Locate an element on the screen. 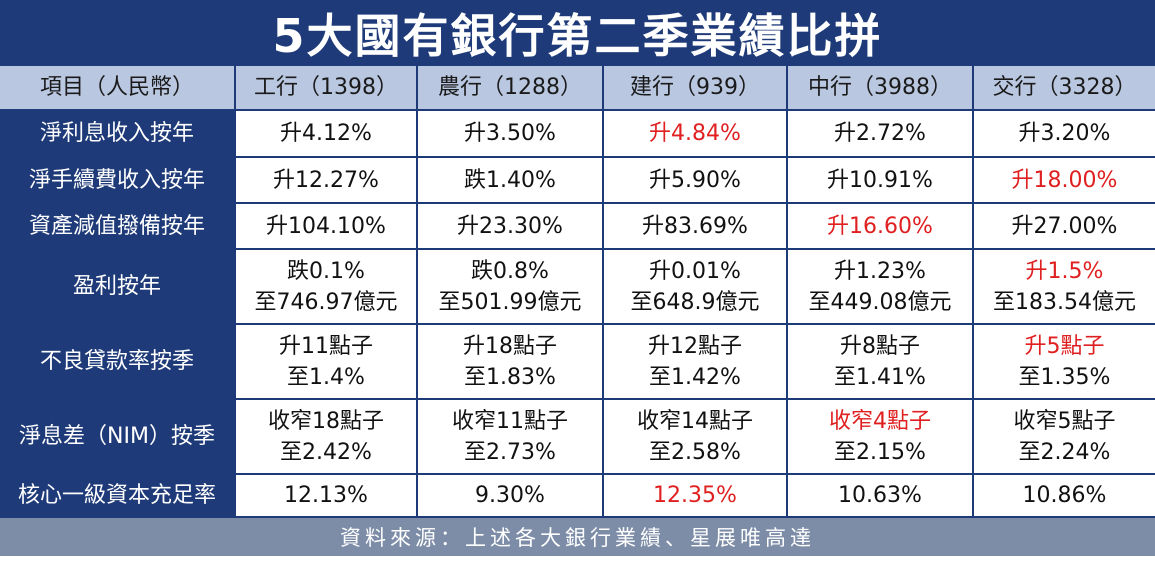  cell-line: 跌0.8% is located at coordinates (510, 271).